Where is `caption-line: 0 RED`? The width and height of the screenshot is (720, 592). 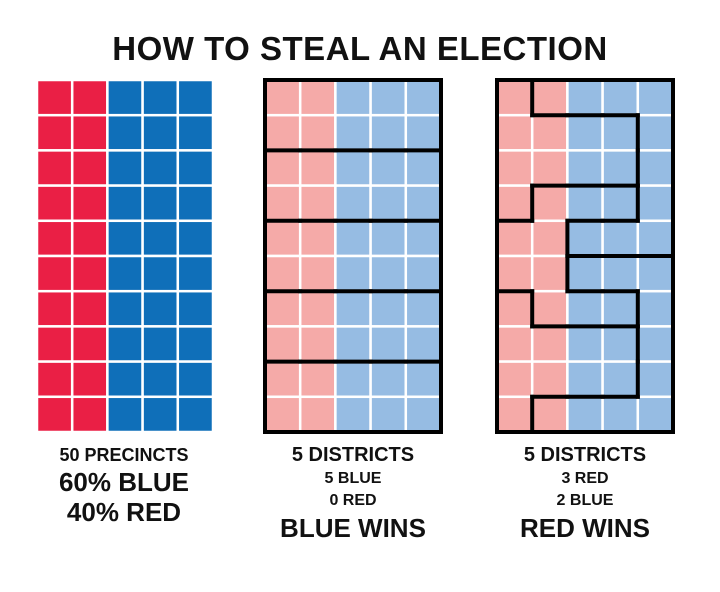 caption-line: 0 RED is located at coordinates (353, 500).